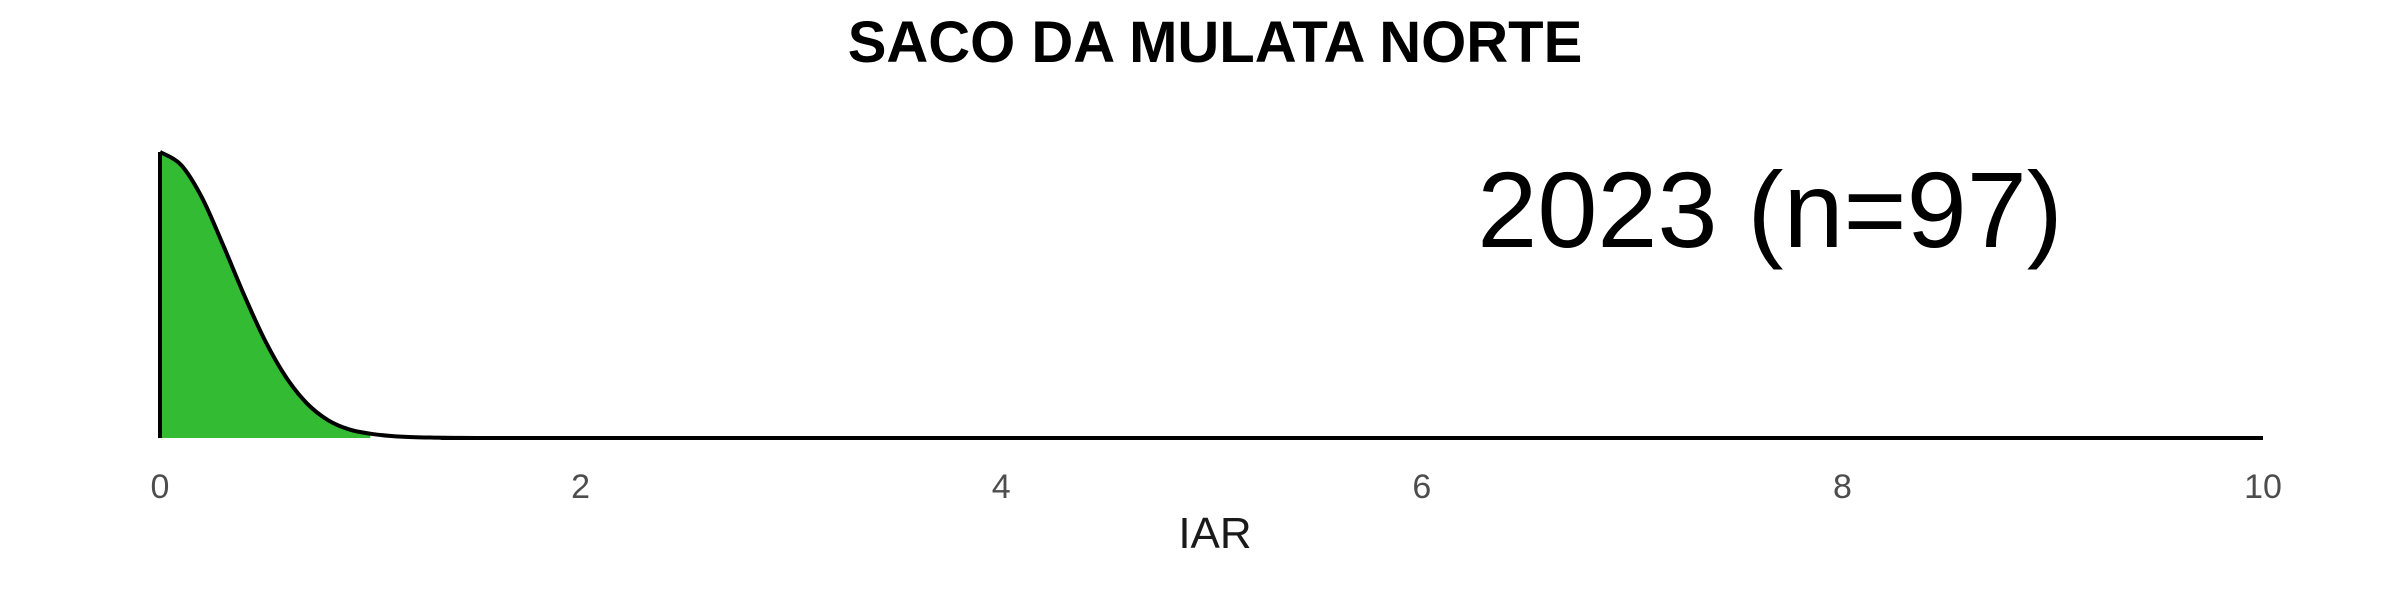 The image size is (2400, 600). Describe the element at coordinates (2263, 487) in the screenshot. I see `x-tick-label: 10` at that location.